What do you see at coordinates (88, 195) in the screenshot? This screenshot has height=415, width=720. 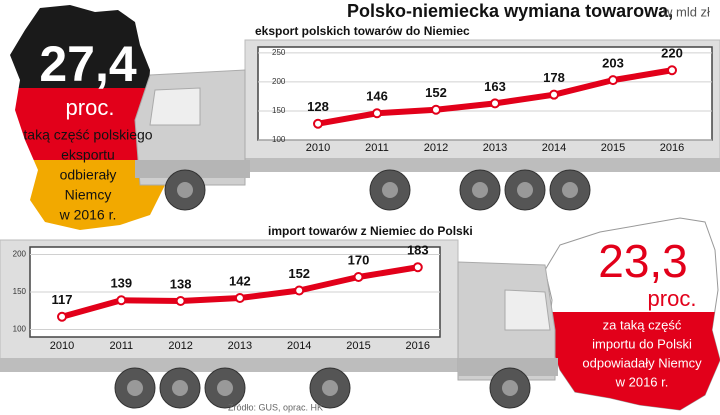 I see `callout-text: Niemcy` at bounding box center [88, 195].